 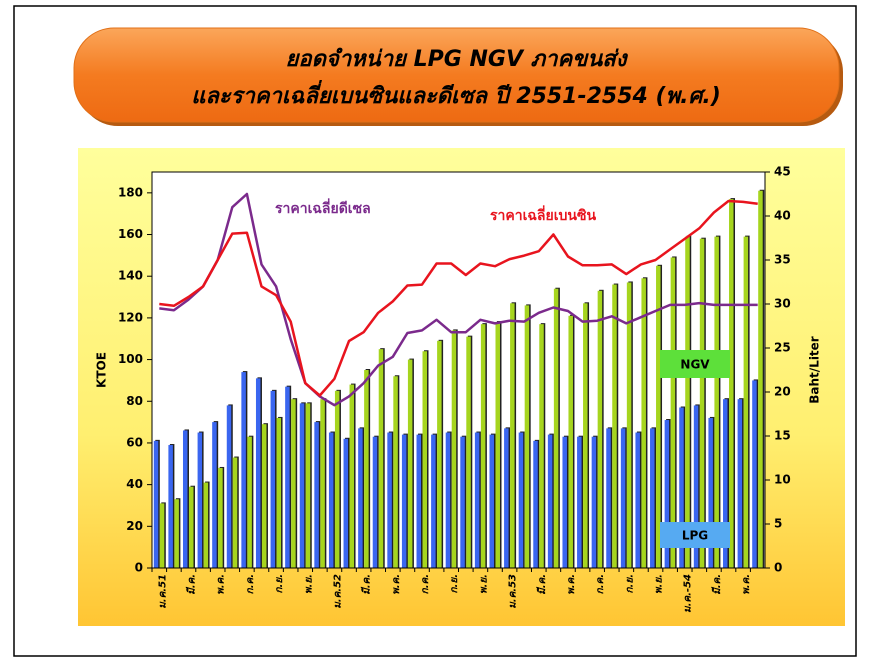 I want to click on y-tick-label: 160, so click(x=130, y=234).